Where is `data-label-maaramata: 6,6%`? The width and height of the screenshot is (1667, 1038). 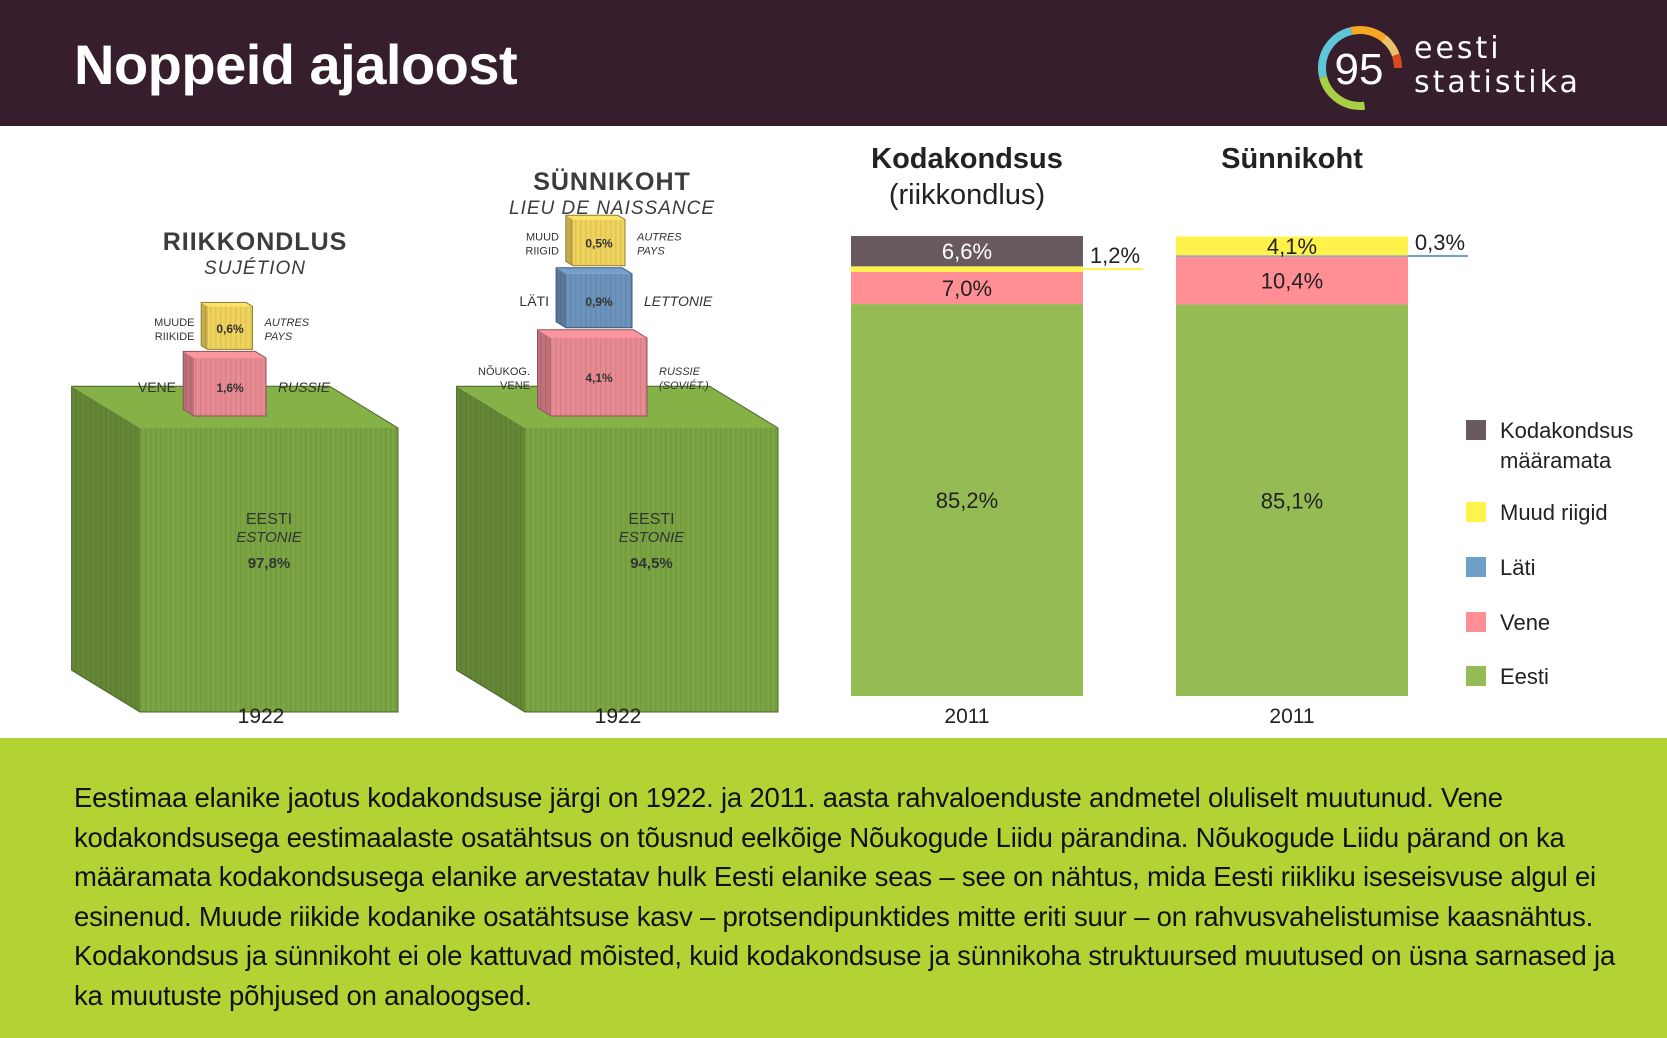 data-label-maaramata: 6,6% is located at coordinates (967, 251).